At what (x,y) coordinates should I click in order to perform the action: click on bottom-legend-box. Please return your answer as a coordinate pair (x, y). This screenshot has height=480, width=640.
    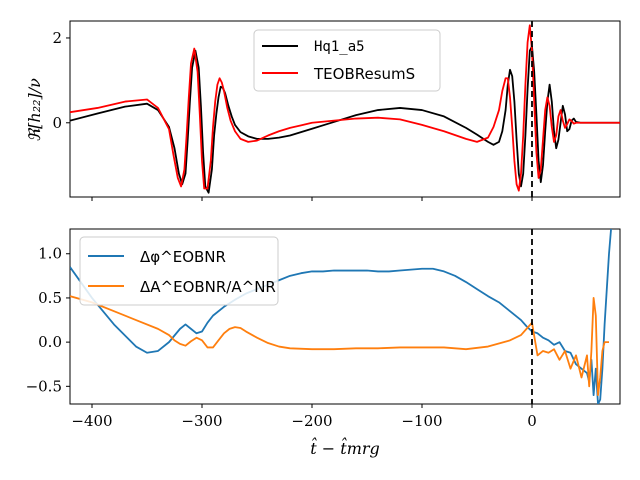
    Looking at the image, I should click on (179, 271).